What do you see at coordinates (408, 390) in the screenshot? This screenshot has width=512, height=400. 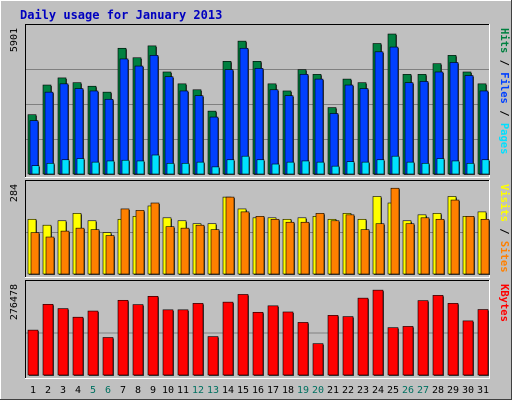 I see `x-tick-label-day-26: 26` at bounding box center [408, 390].